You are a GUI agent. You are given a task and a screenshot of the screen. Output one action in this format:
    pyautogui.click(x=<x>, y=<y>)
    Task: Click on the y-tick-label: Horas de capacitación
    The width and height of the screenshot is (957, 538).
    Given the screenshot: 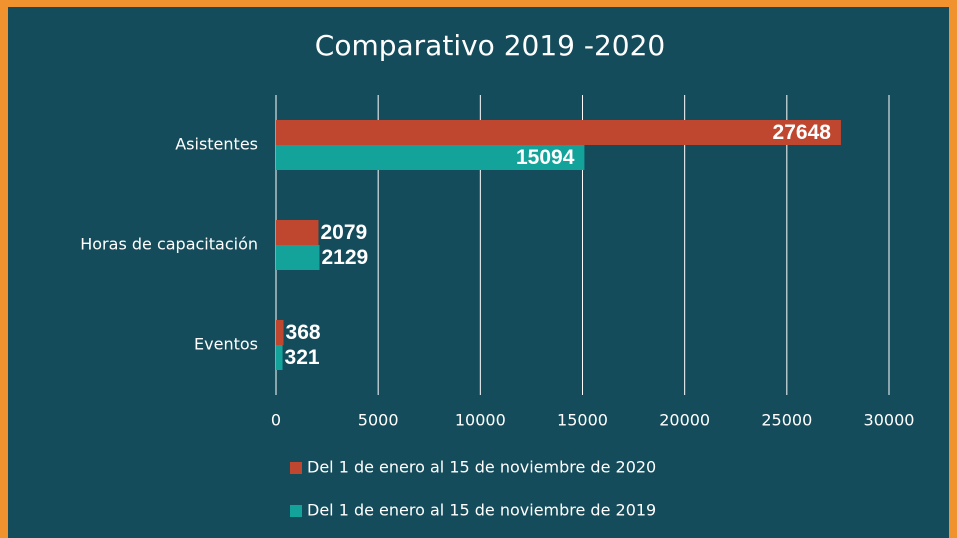 What is the action you would take?
    pyautogui.click(x=169, y=244)
    